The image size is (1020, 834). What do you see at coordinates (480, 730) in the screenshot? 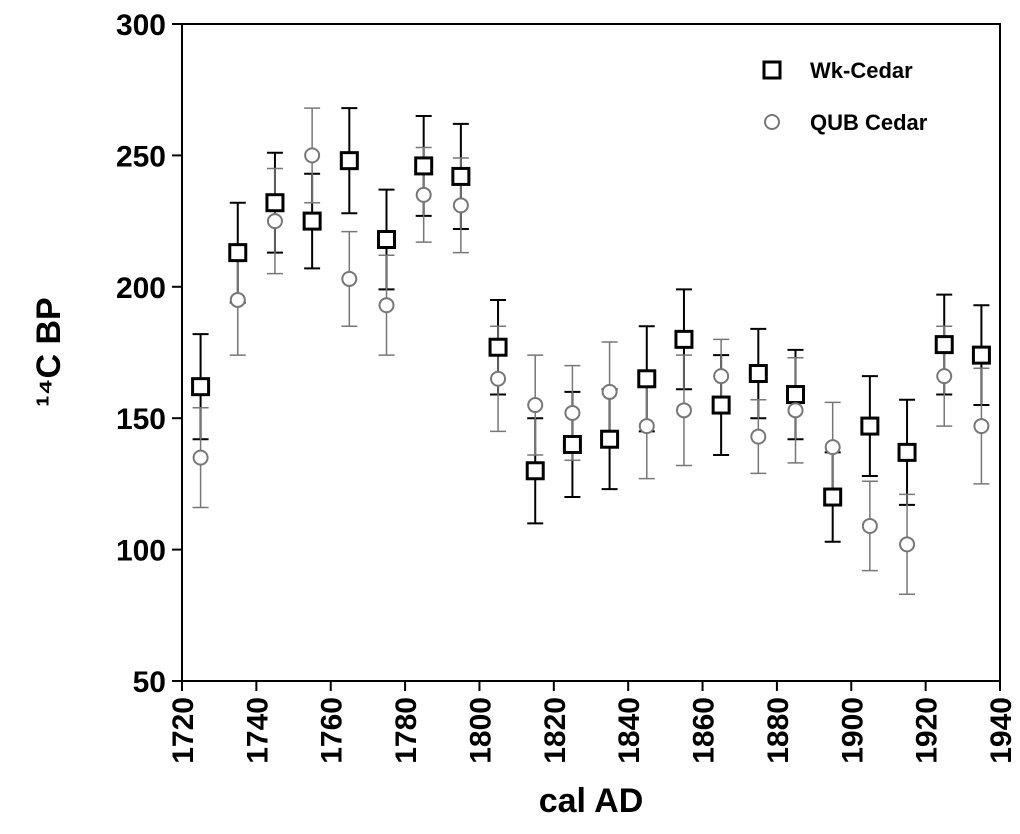
I see `x-tick-label: 1800` at bounding box center [480, 730].